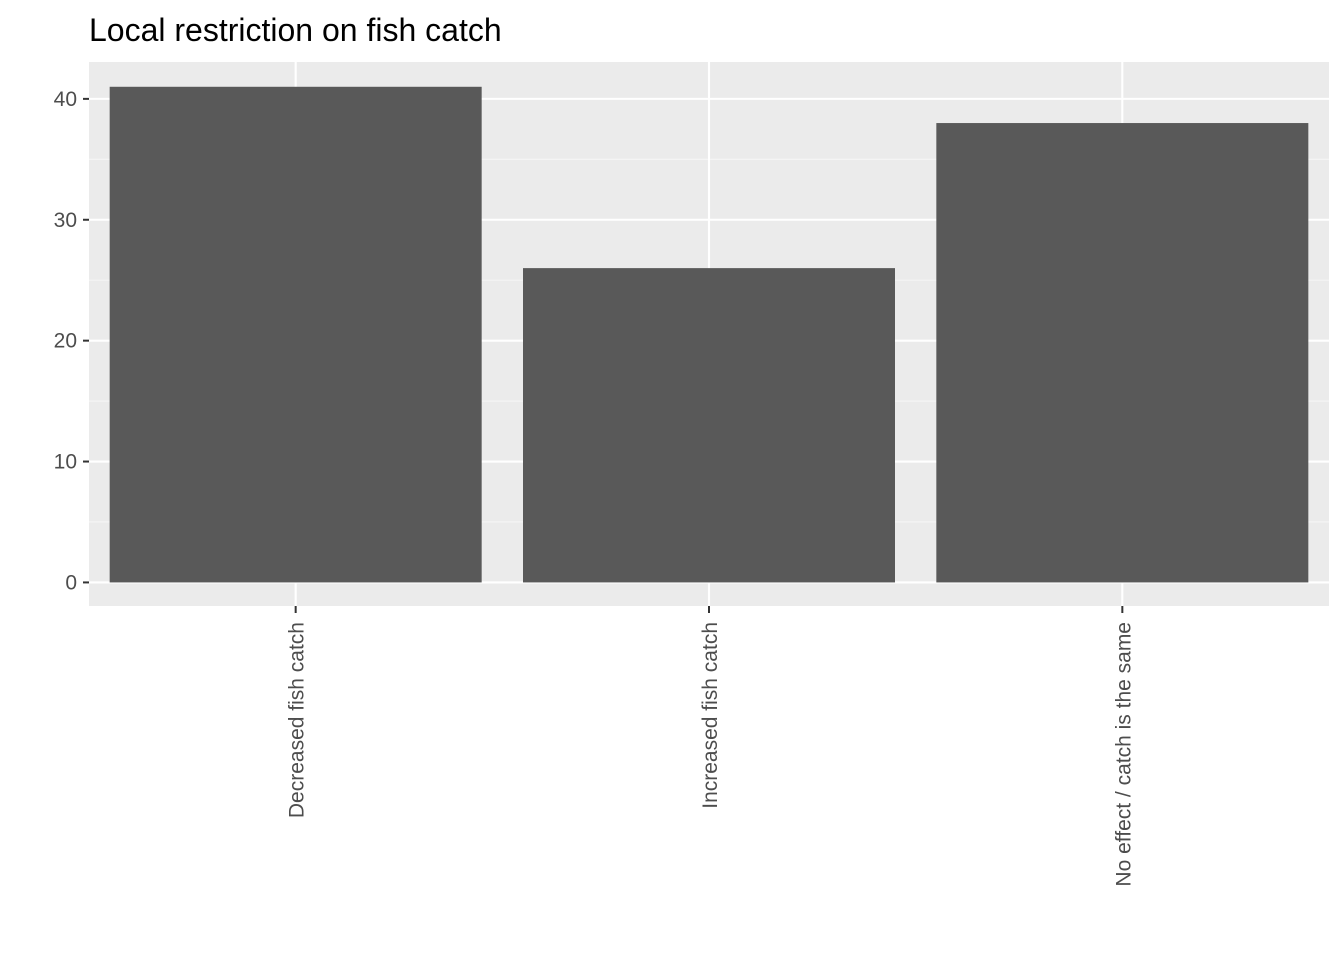 This screenshot has width=1344, height=960. I want to click on y-axis: 0 10 20 30 40, so click(71, 341).